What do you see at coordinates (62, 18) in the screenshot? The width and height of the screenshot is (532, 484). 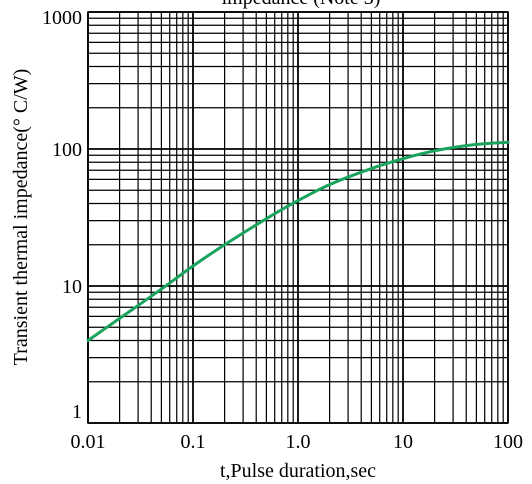 I see `y-tick-label: 1000` at bounding box center [62, 18].